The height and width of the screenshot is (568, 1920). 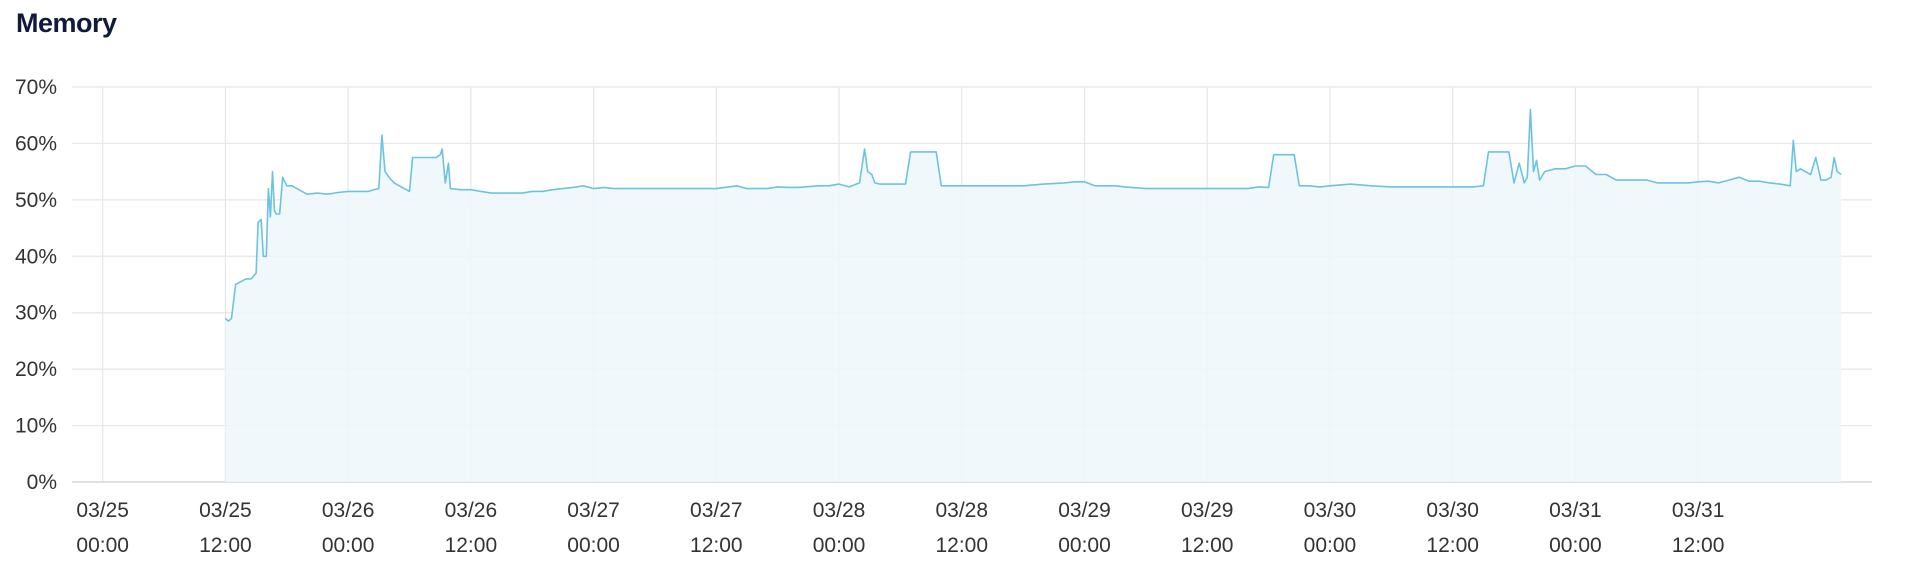 I want to click on y-tick-label: 10%, so click(x=36, y=426).